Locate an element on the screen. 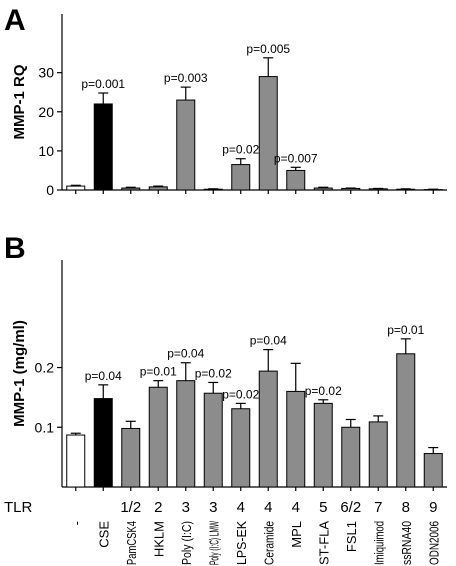 This screenshot has width=456, height=566. panel-letter: A is located at coordinates (15, 20).